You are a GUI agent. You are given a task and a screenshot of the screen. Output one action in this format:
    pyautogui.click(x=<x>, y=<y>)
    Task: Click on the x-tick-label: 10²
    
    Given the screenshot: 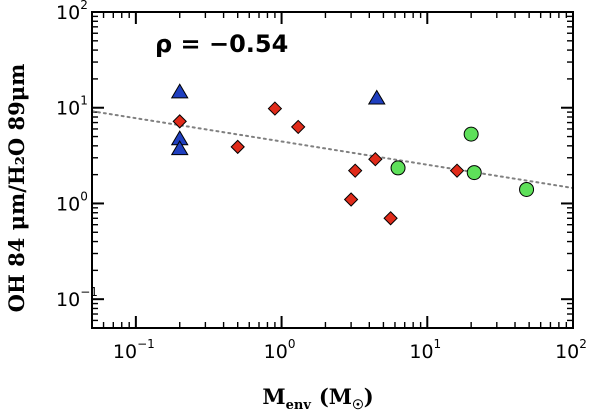 What is the action you would take?
    pyautogui.click(x=571, y=350)
    